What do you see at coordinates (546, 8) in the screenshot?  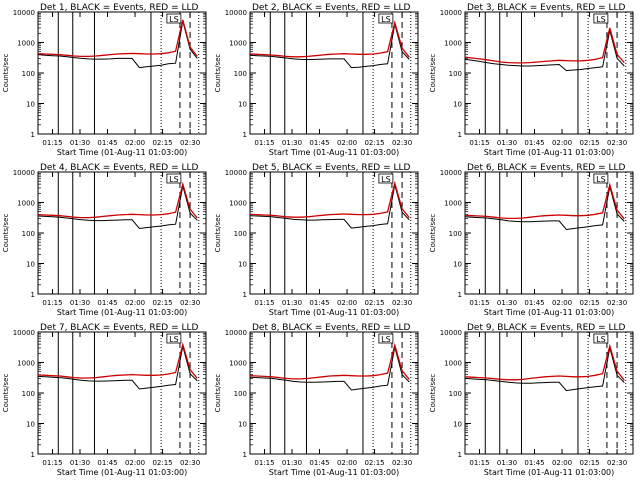 I see `panel-title: Det 3, BLACK = Events, RED = LLD` at bounding box center [546, 8].